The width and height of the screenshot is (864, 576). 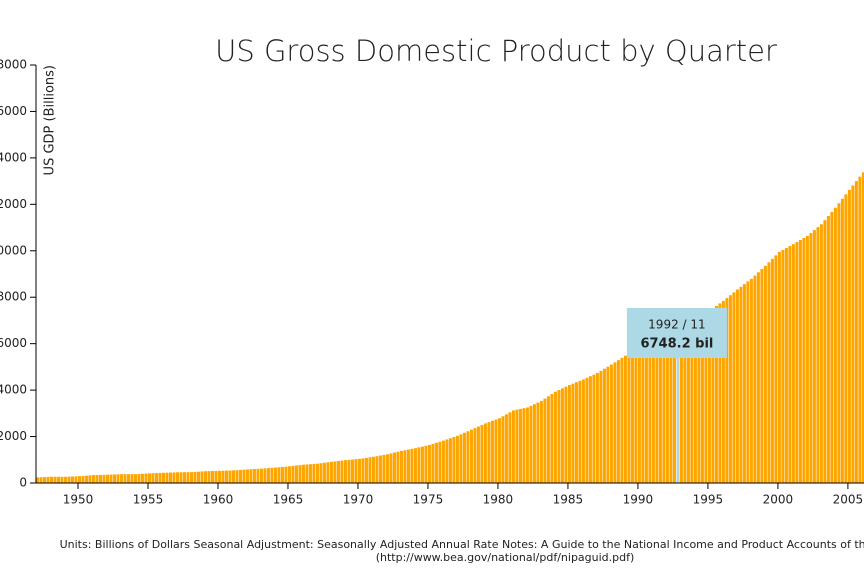 What do you see at coordinates (358, 500) in the screenshot?
I see `x-tick-label: 1970` at bounding box center [358, 500].